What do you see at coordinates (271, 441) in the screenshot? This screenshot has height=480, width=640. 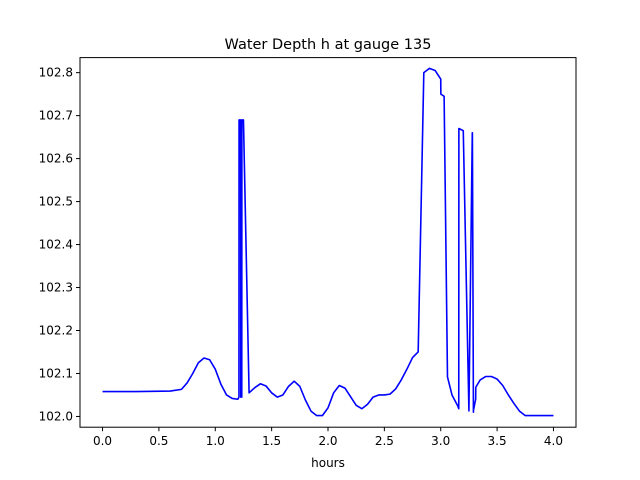 I see `x-tick-label: 1.5` at bounding box center [271, 441].